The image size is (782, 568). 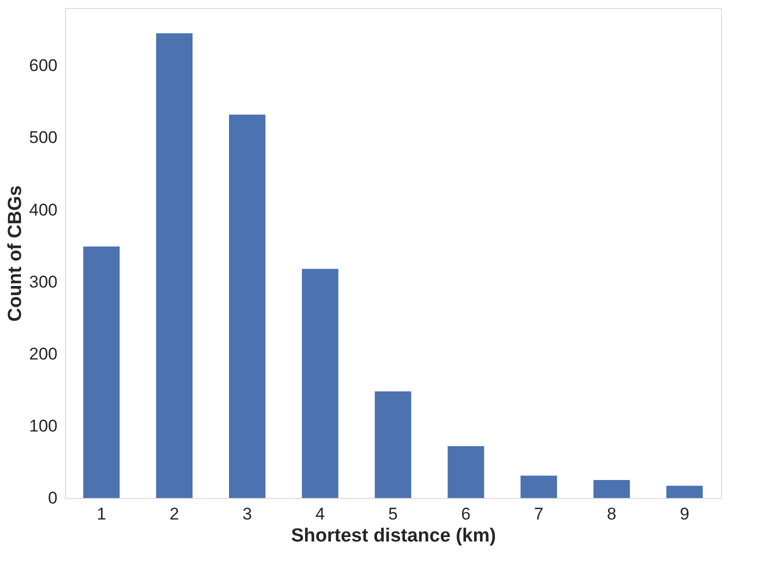 What do you see at coordinates (175, 514) in the screenshot?
I see `x-tick-label: 2` at bounding box center [175, 514].